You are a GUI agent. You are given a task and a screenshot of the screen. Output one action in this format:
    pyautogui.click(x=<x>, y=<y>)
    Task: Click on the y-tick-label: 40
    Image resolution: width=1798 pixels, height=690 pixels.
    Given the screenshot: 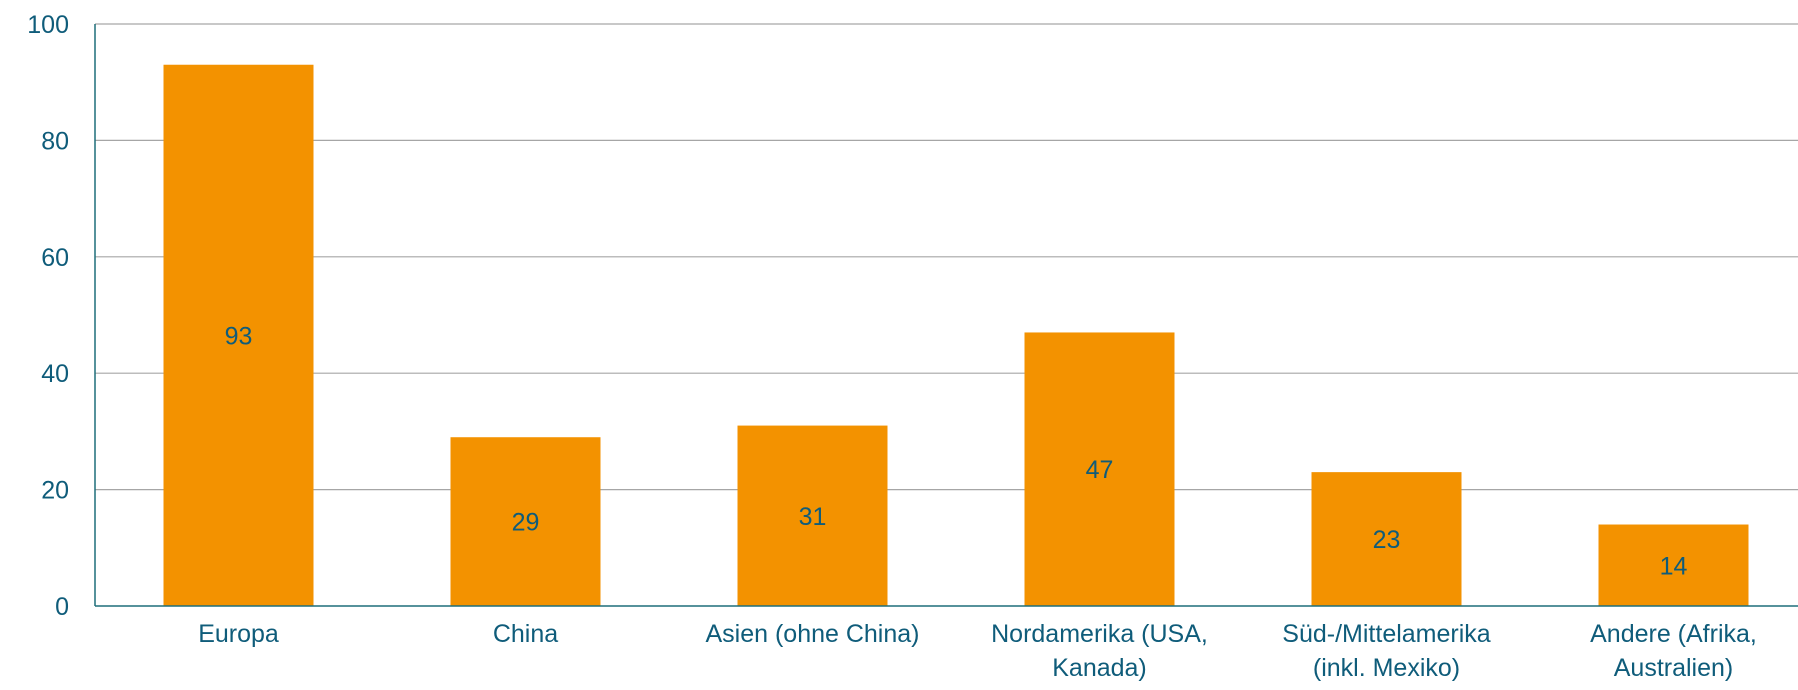 What is the action you would take?
    pyautogui.click(x=55, y=374)
    